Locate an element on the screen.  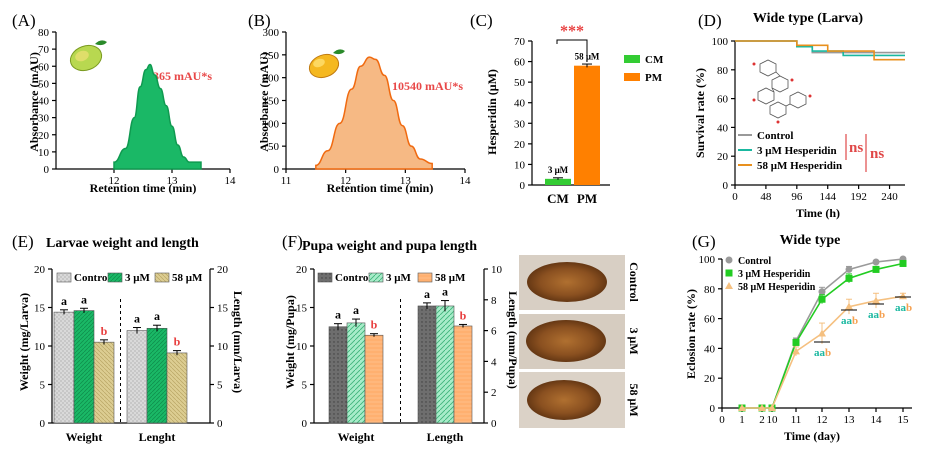
pupa-photos: Control 3 μM 58 μM is located at coordinates (580, 341).